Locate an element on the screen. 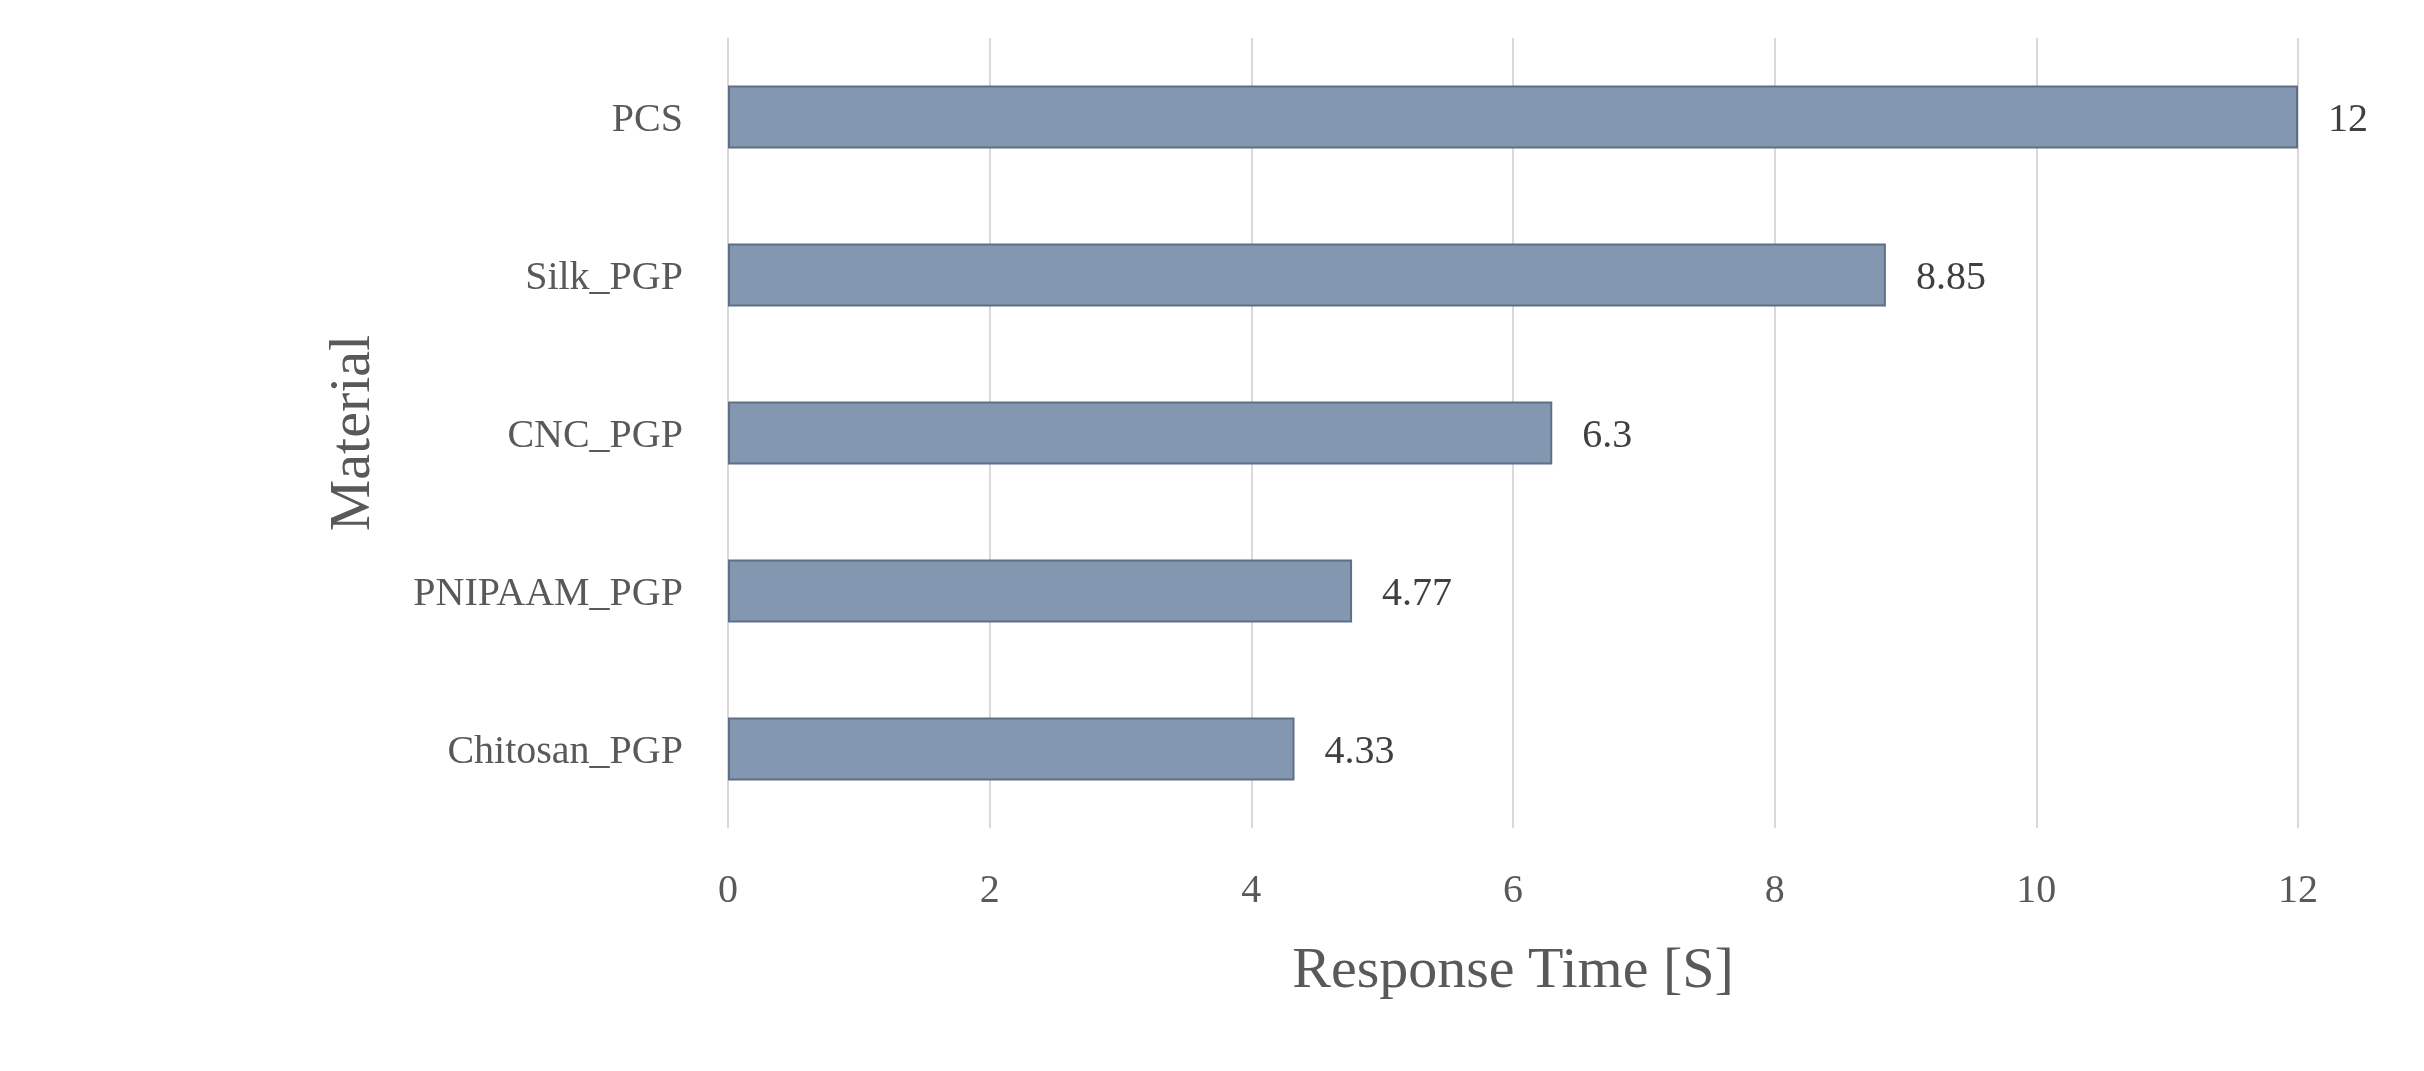 This screenshot has height=1071, width=2424. x-tick-label: 6 is located at coordinates (1513, 888).